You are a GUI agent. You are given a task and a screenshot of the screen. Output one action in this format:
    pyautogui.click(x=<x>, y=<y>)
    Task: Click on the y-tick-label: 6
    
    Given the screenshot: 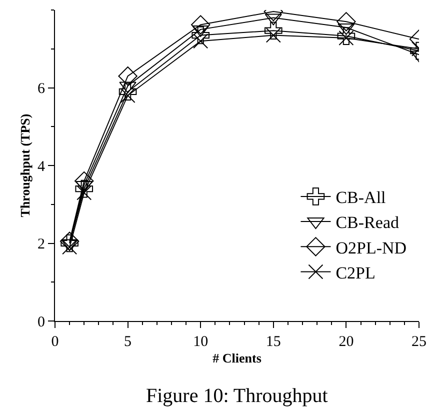 What is the action you would take?
    pyautogui.click(x=42, y=89)
    